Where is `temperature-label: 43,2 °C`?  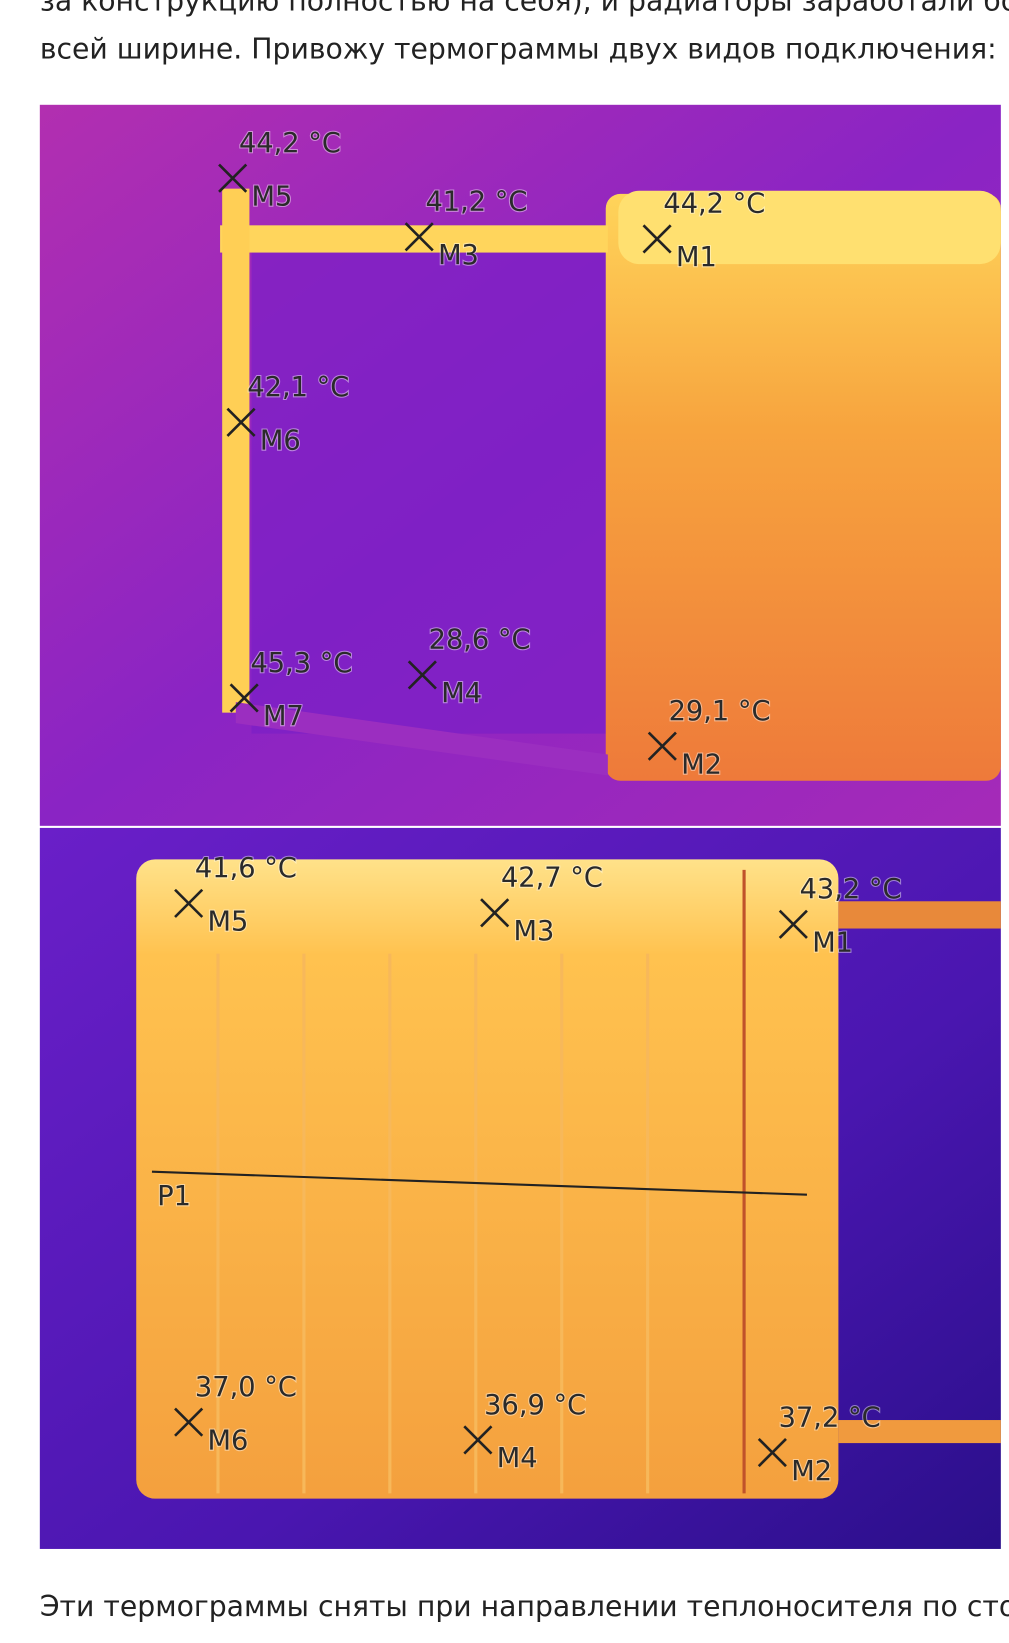
temperature-label: 43,2 °C is located at coordinates (851, 889).